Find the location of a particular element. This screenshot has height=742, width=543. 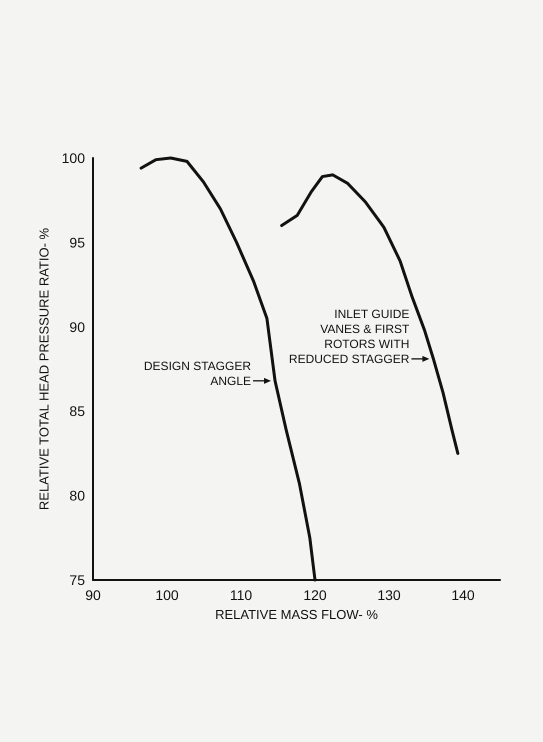

x-tick-label: 110 is located at coordinates (241, 595).